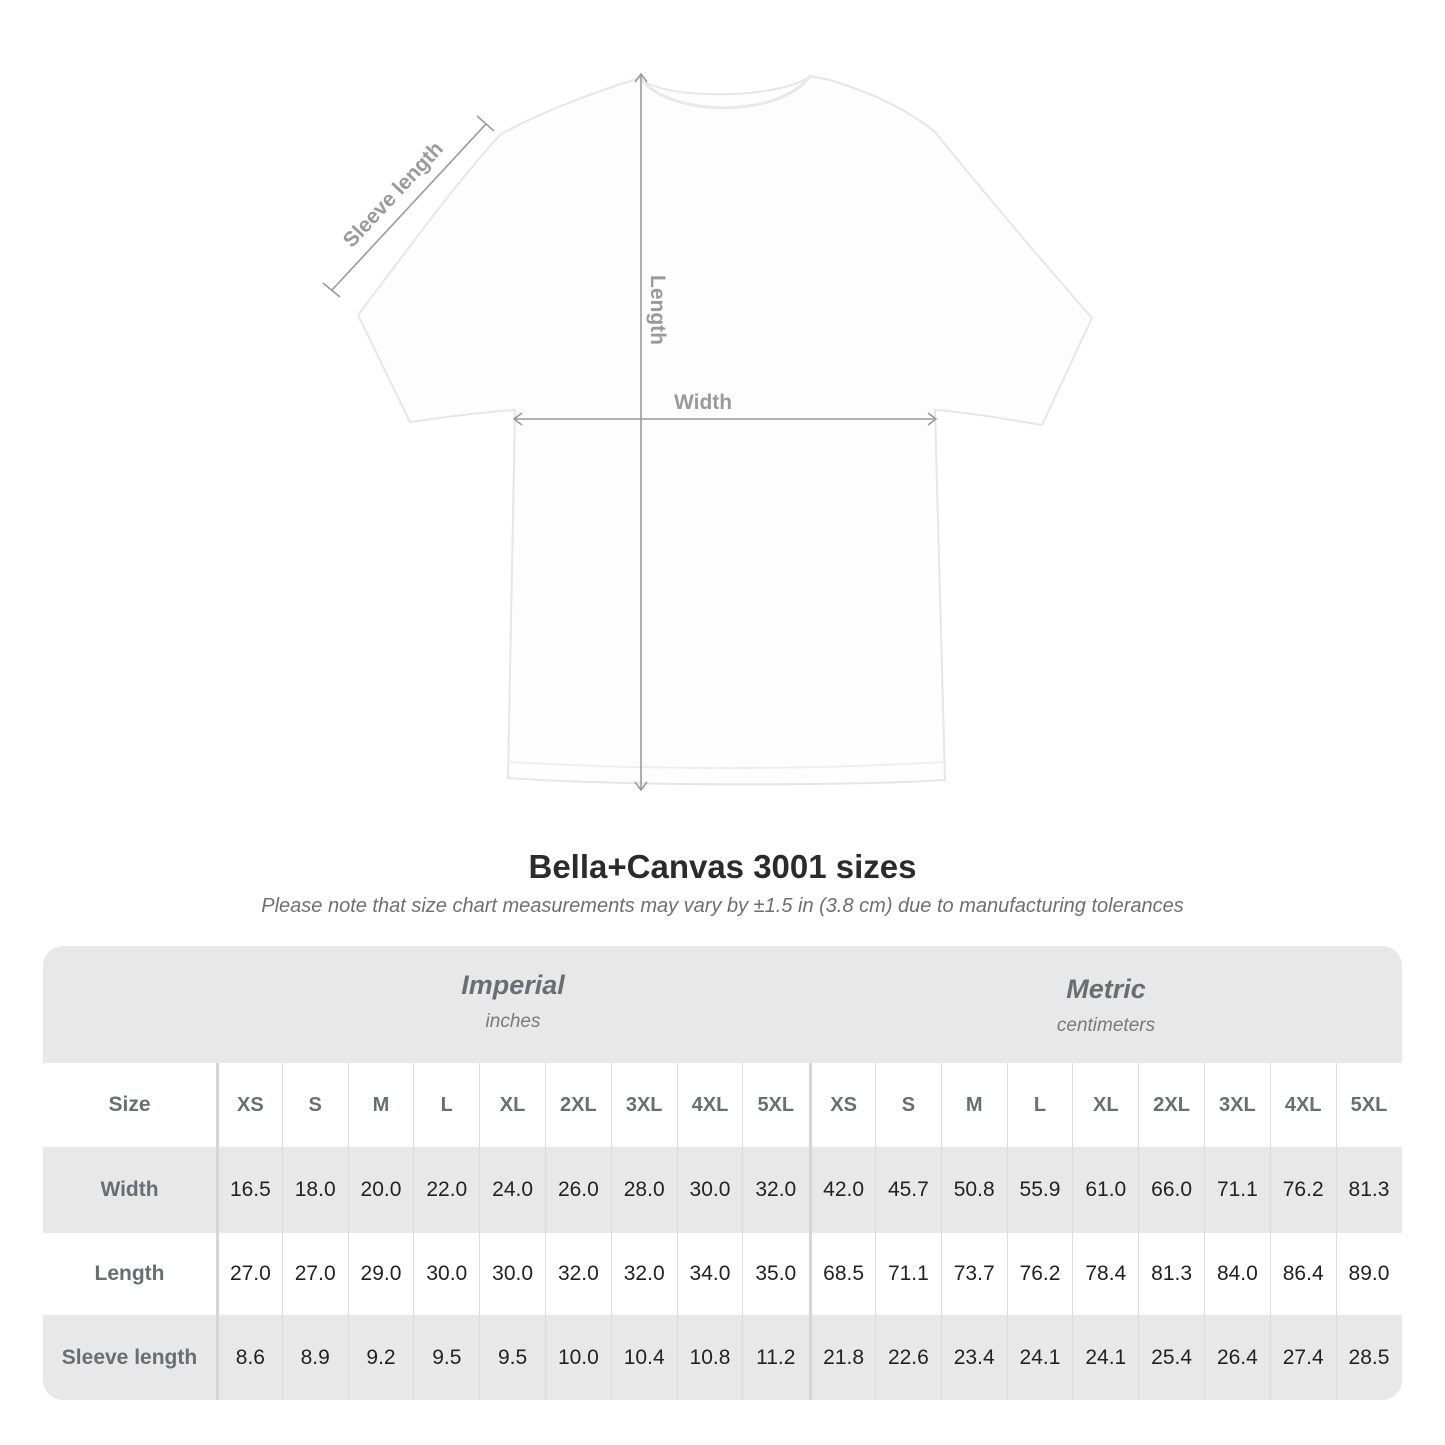 The width and height of the screenshot is (1445, 1445). Describe the element at coordinates (1039, 1105) in the screenshot. I see `metric-size-header: L` at that location.